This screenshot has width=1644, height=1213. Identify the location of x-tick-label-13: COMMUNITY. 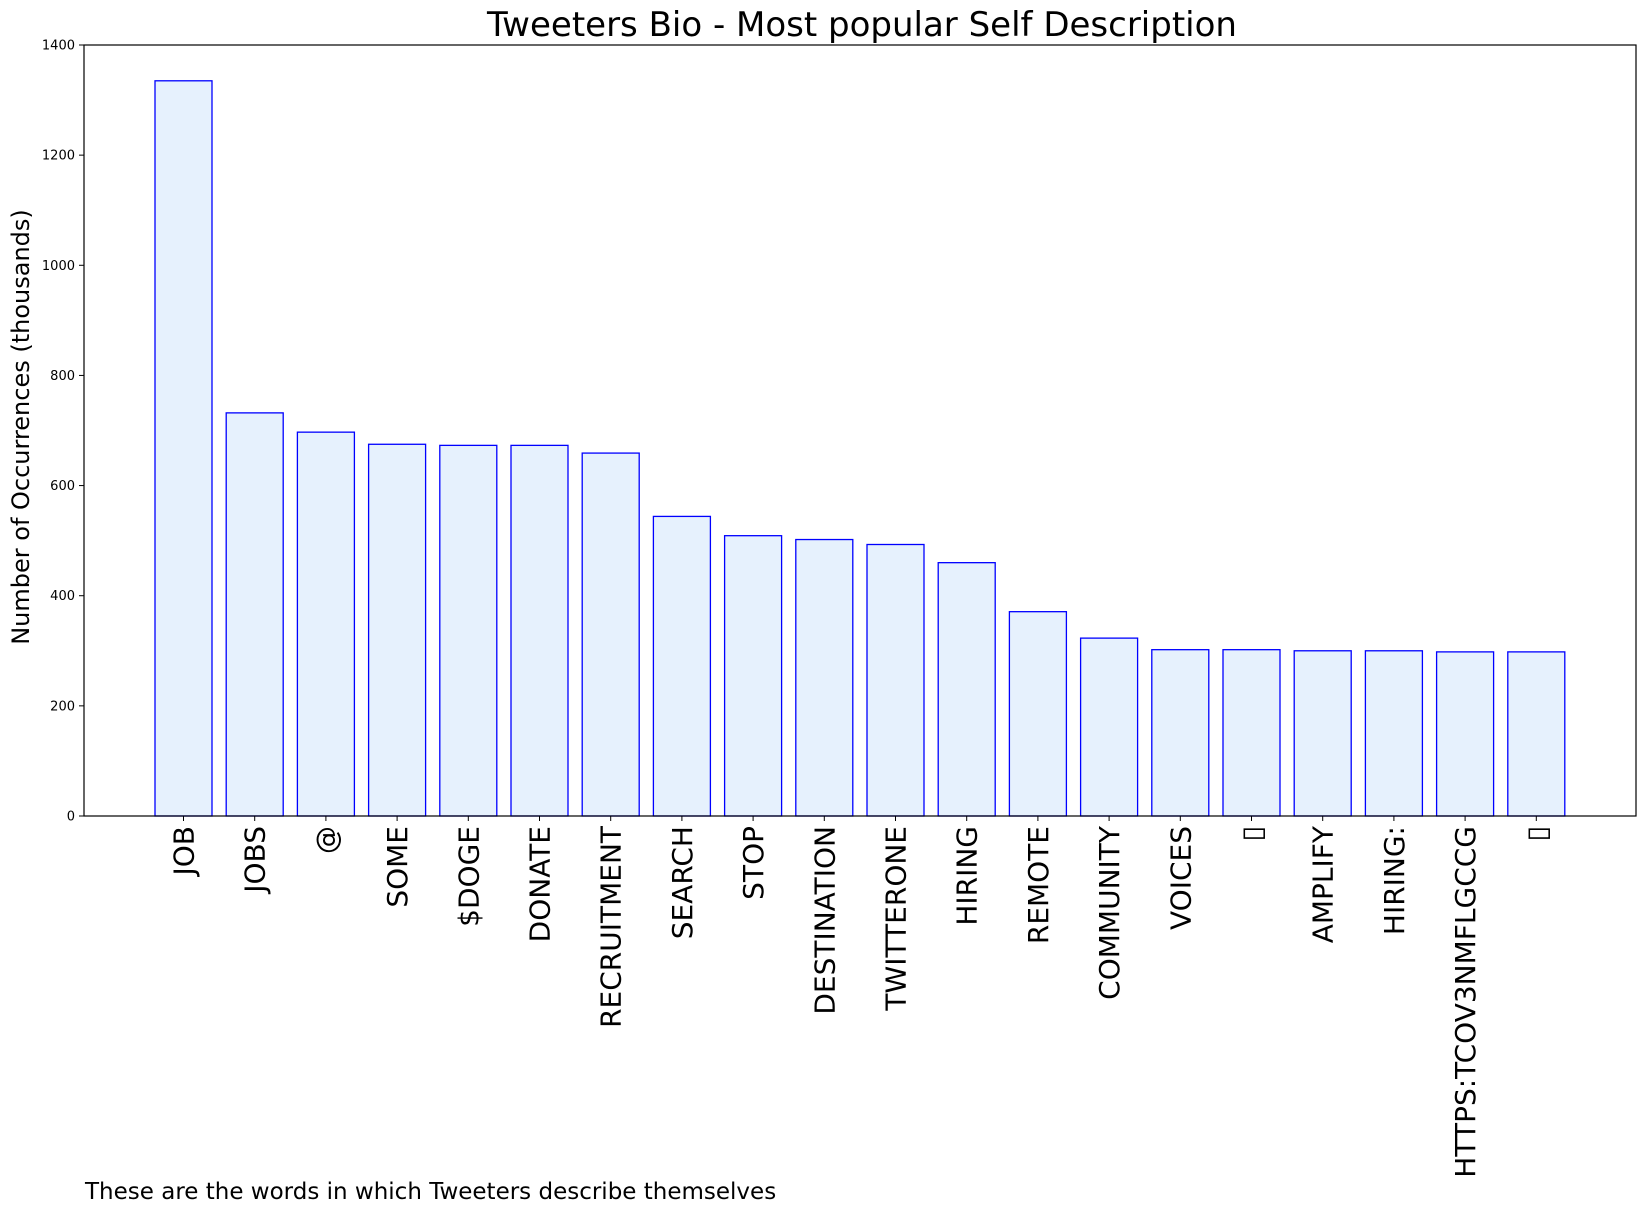
(1109, 912).